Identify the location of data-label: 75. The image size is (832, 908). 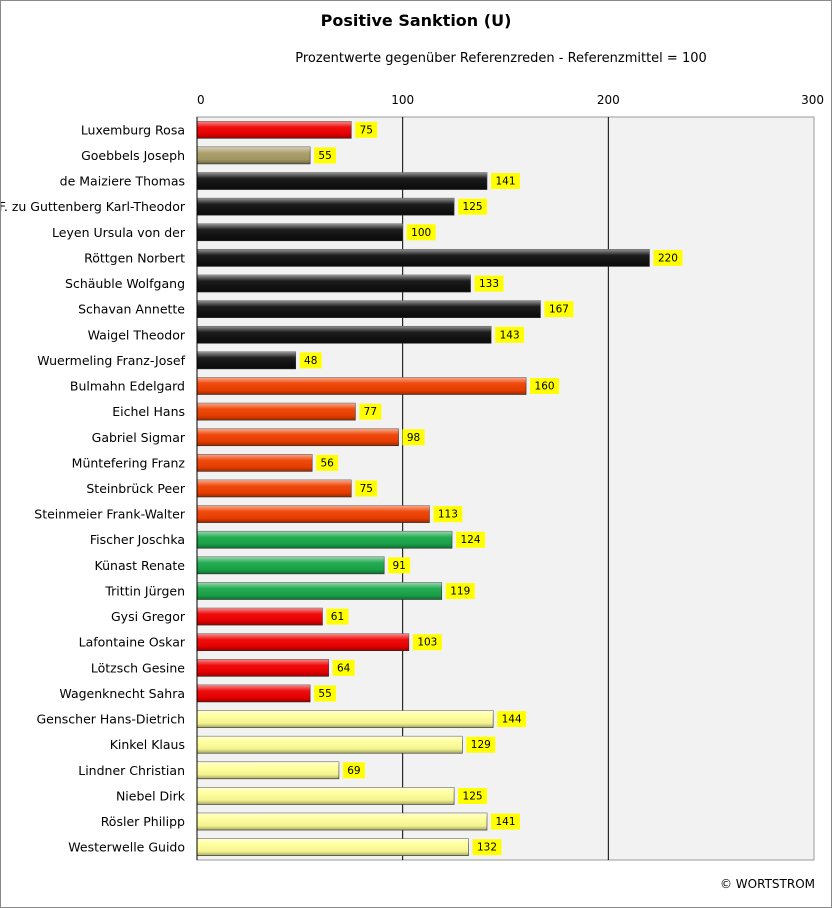
(366, 130).